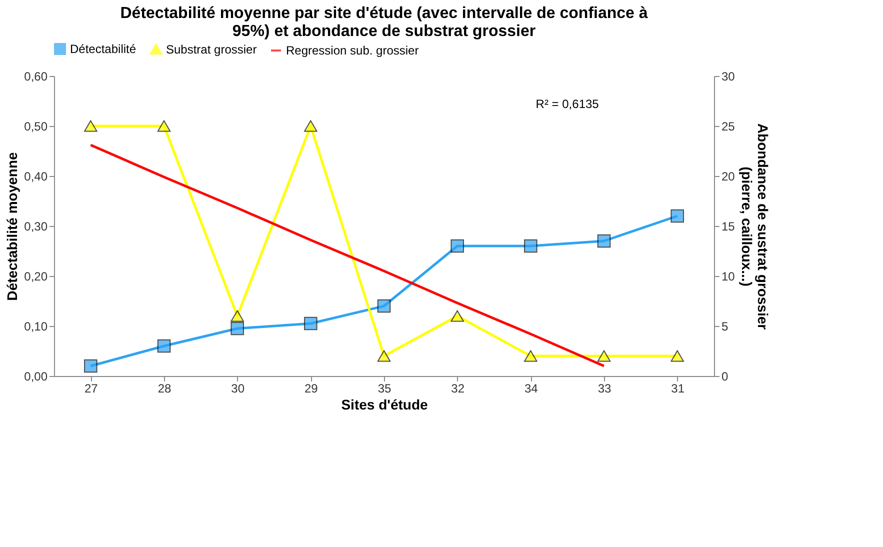 The height and width of the screenshot is (547, 883). What do you see at coordinates (165, 389) in the screenshot?
I see `x-tick-label: 28` at bounding box center [165, 389].